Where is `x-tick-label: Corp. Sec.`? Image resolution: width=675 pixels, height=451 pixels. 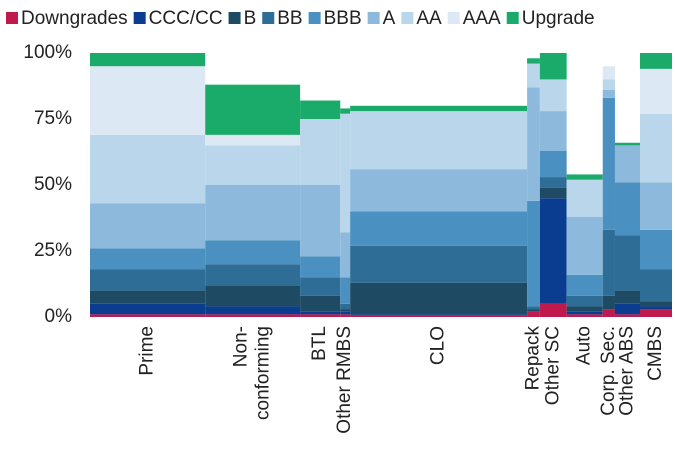
x-tick-label: Corp. Sec. is located at coordinates (608, 371).